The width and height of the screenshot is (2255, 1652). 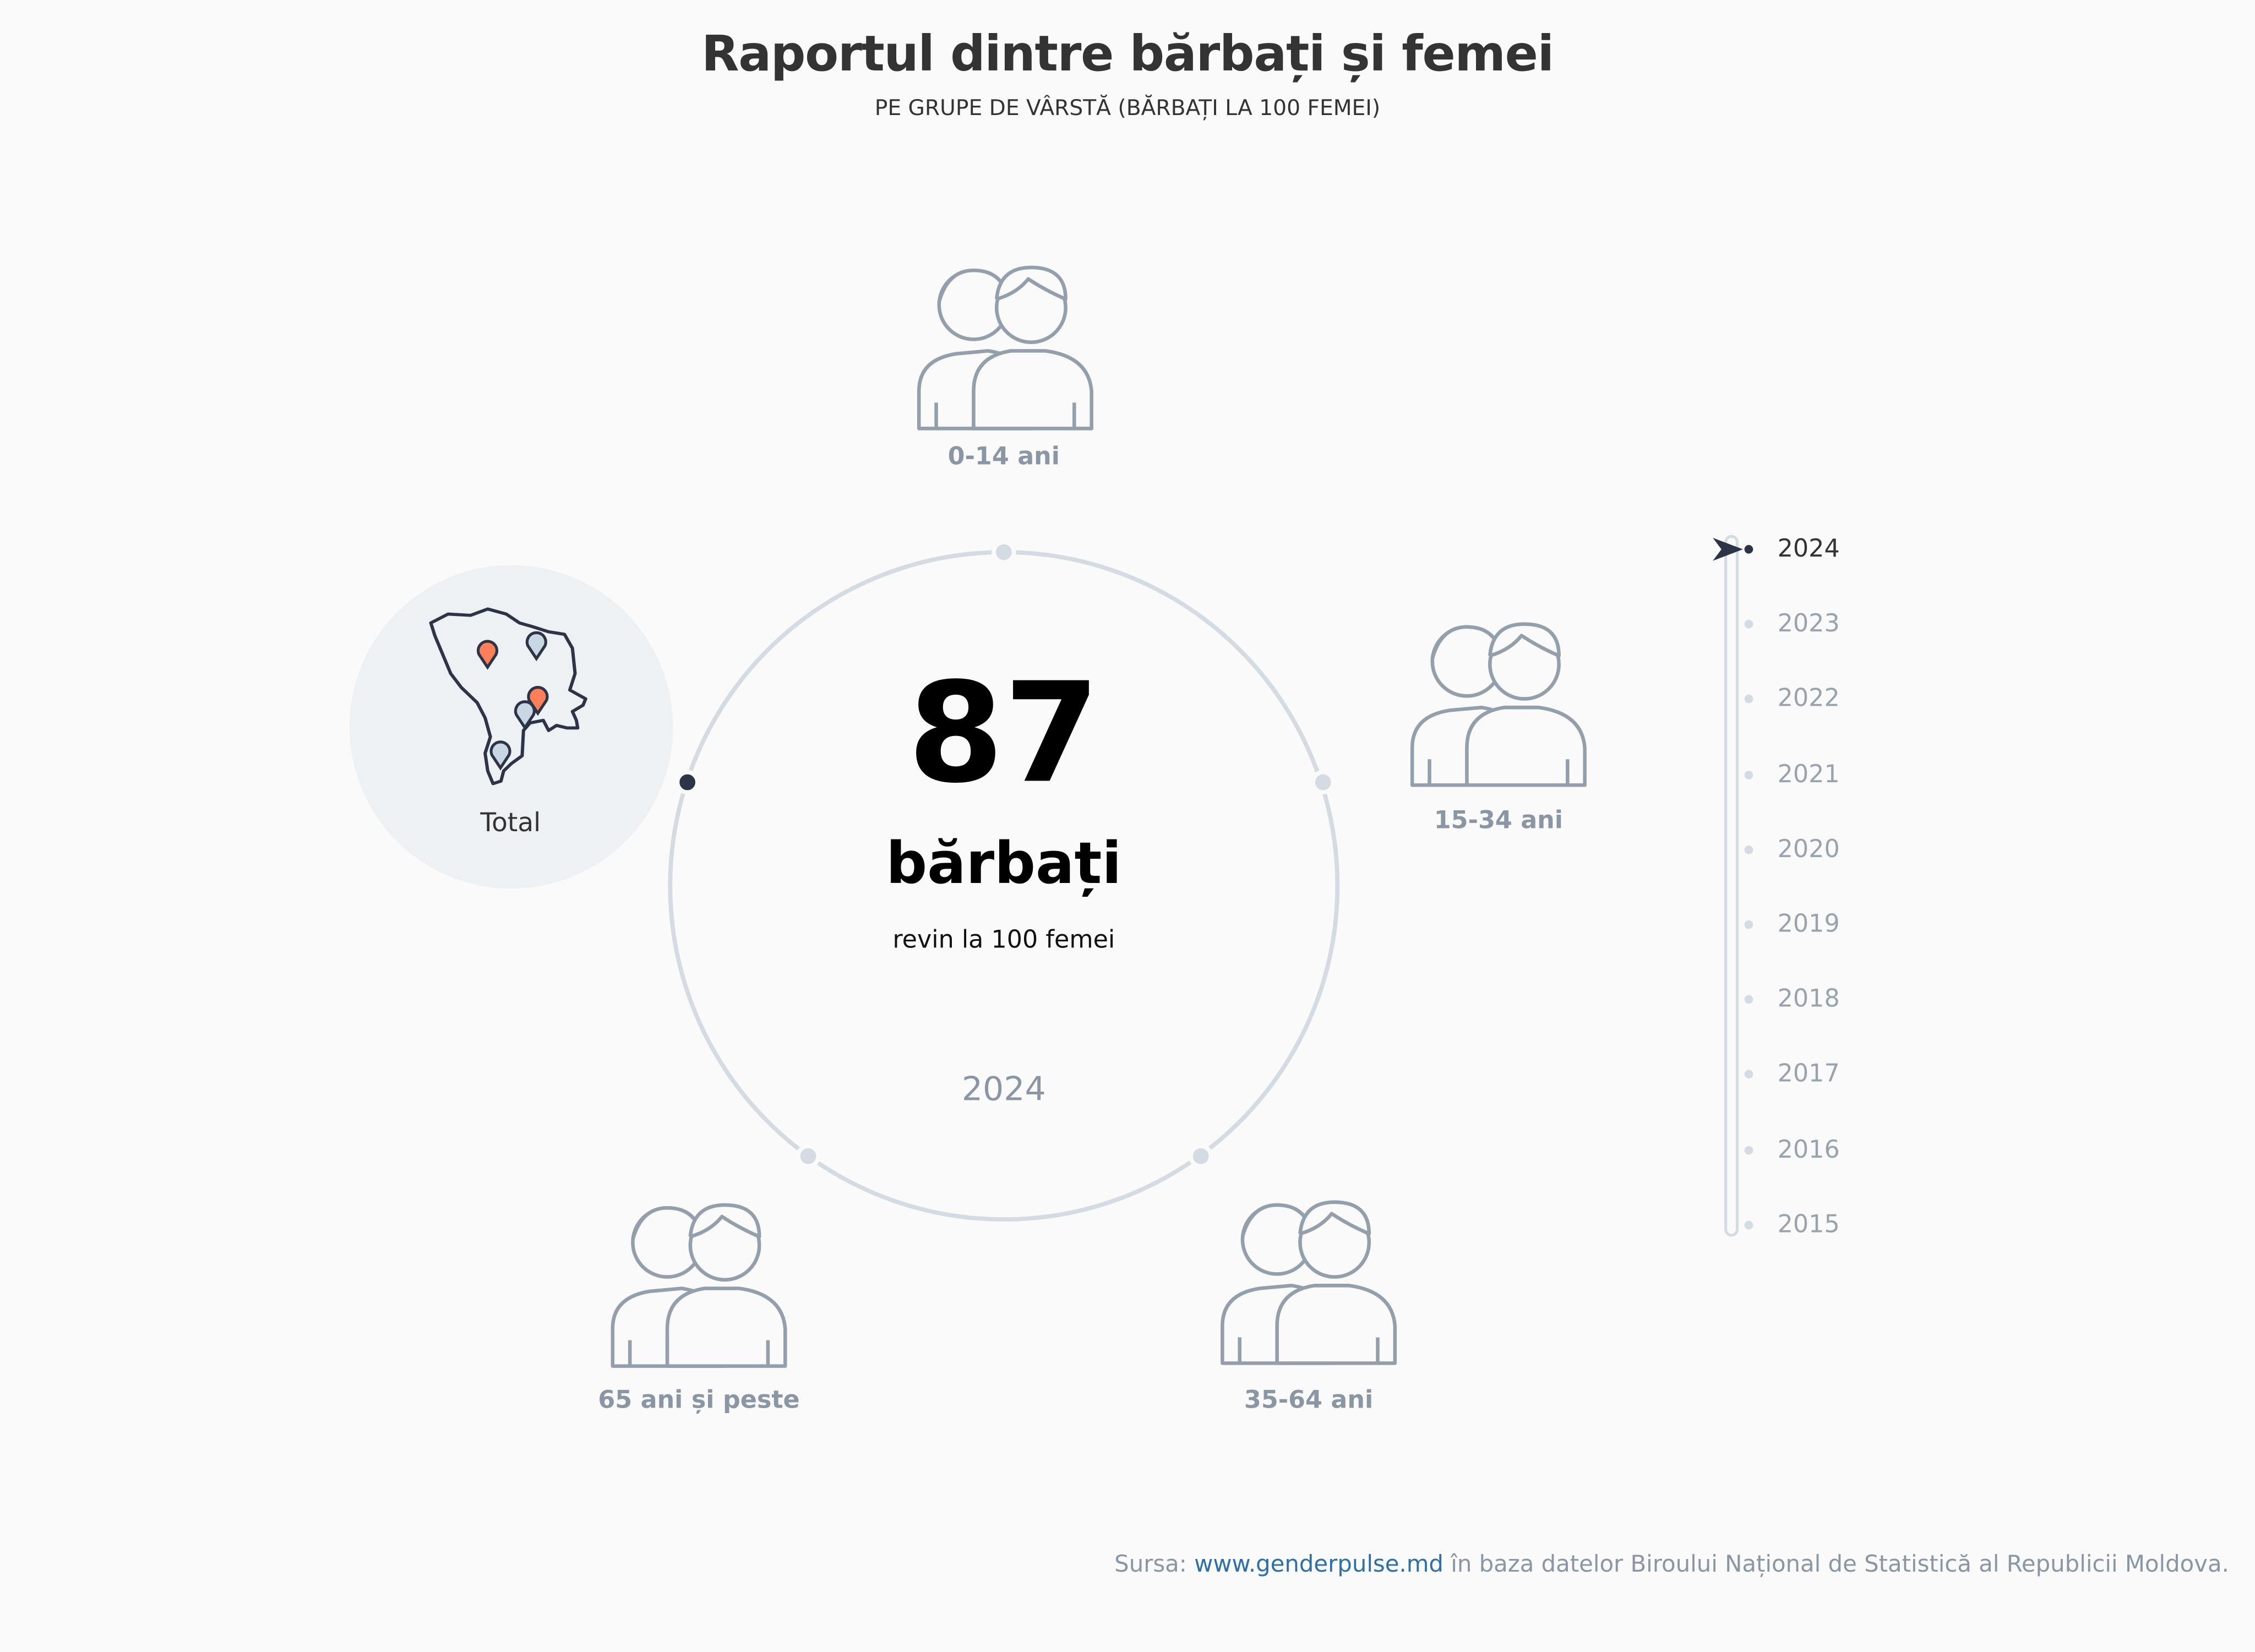 What do you see at coordinates (1729, 549) in the screenshot?
I see `year-pointer-arrow-icon` at bounding box center [1729, 549].